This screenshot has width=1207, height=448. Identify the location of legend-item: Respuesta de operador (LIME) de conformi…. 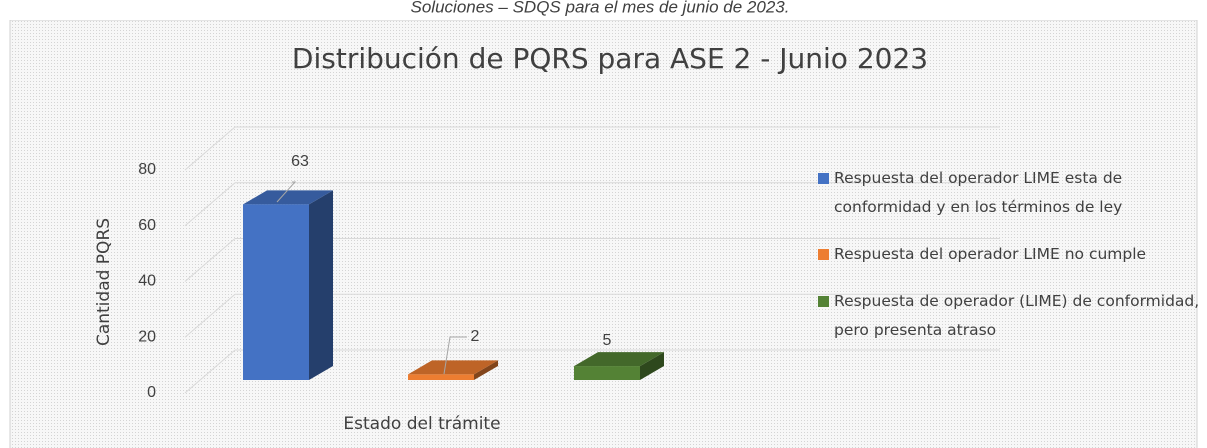
(1008, 316).